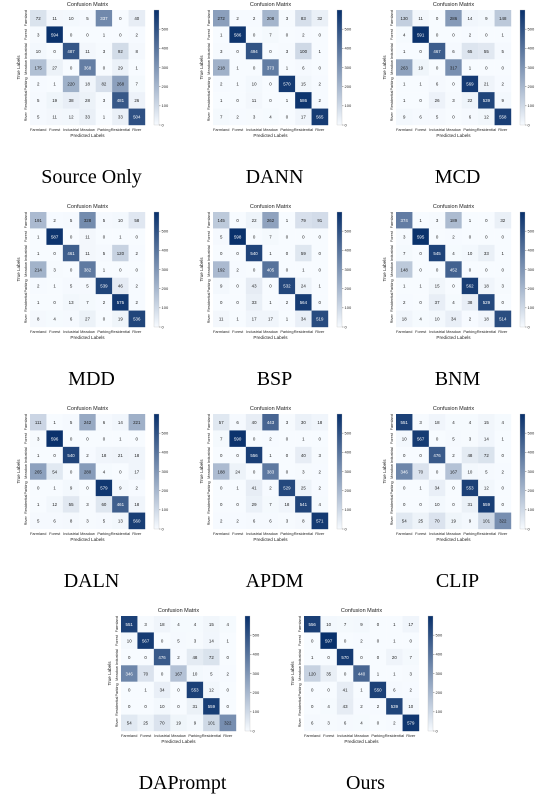  I want to click on y-tick-label: Parking, so click(25, 285).